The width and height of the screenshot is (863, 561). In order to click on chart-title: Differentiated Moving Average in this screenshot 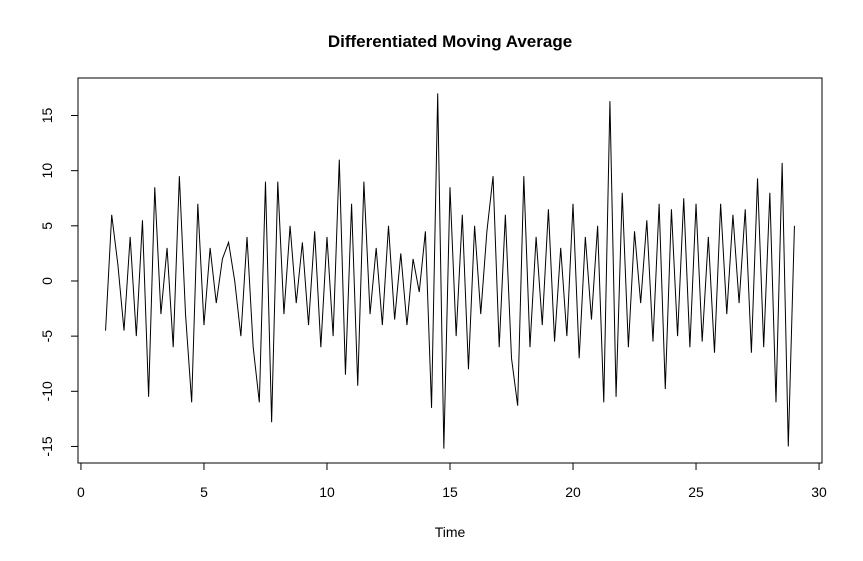, I will do `click(450, 41)`.